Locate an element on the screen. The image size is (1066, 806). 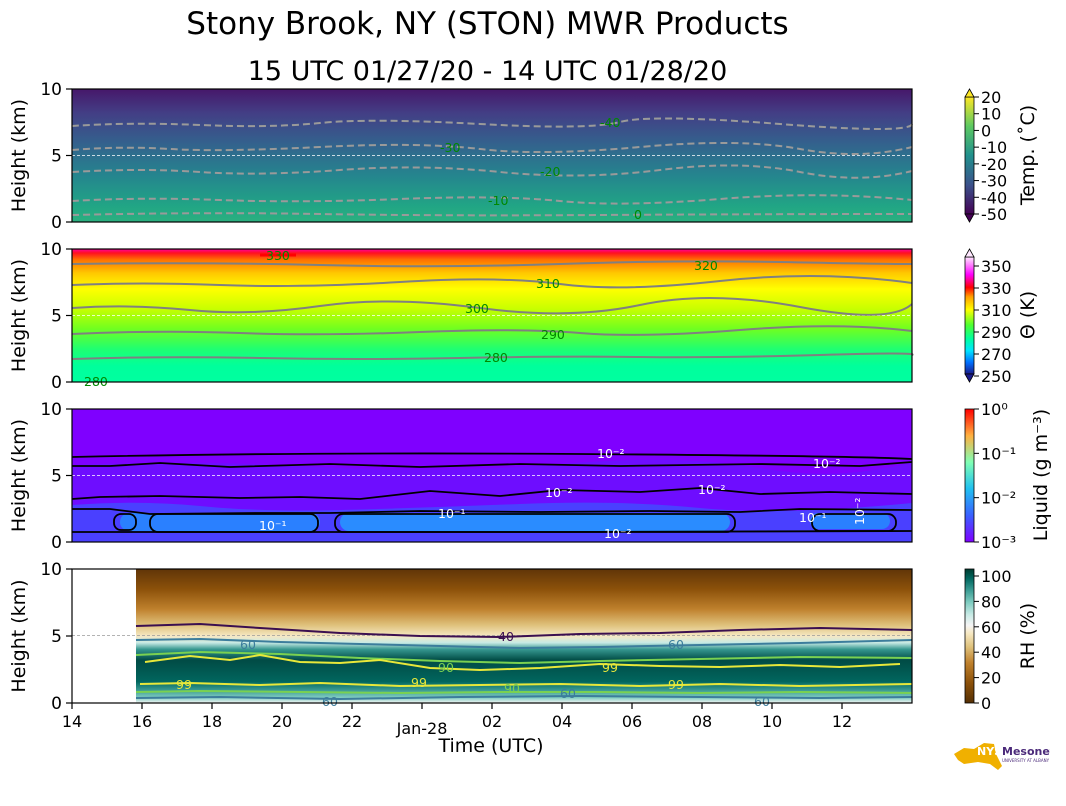
colorbar-tick-label: 80 is located at coordinates (991, 601).